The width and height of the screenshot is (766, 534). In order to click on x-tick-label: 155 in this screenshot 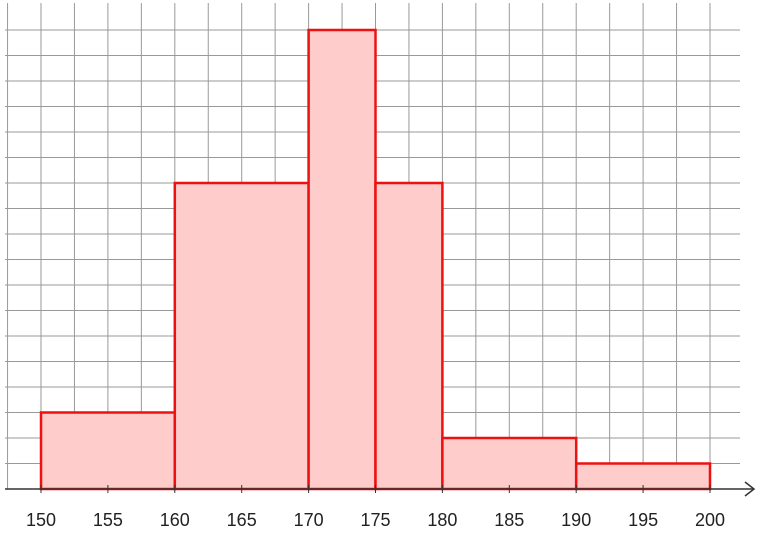, I will do `click(108, 520)`.